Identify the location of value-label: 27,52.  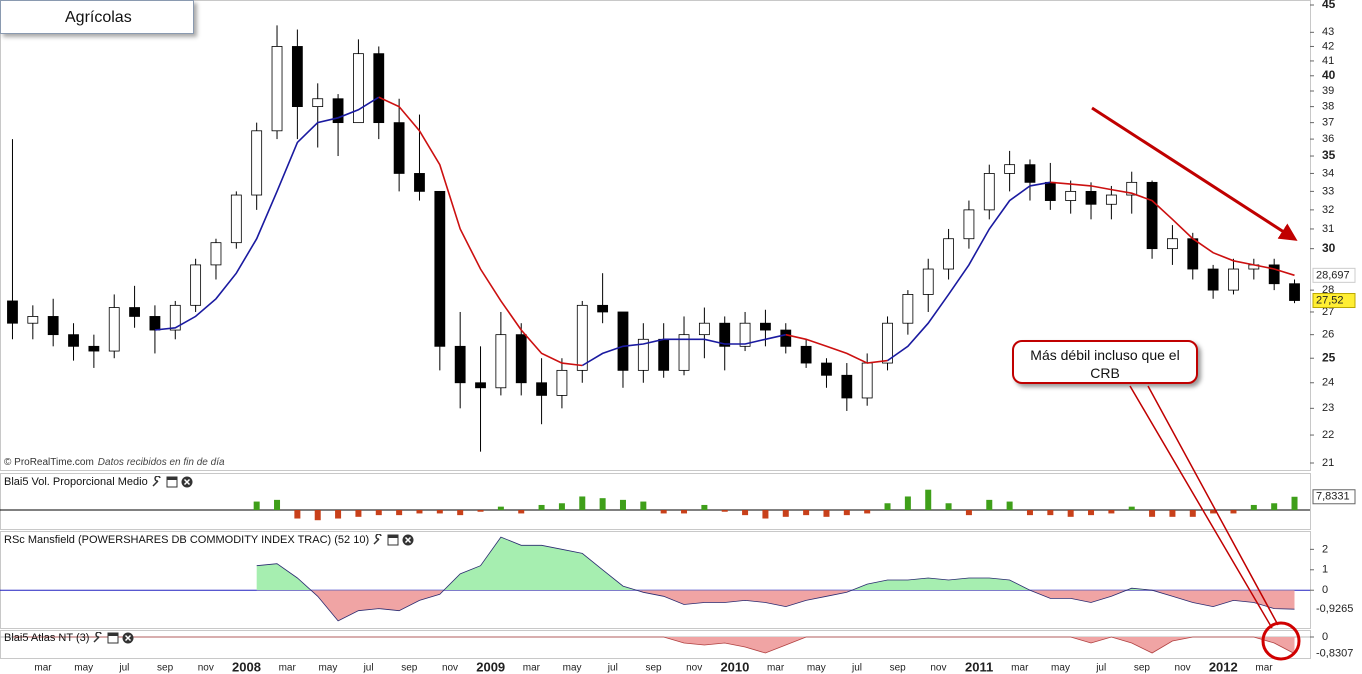
(1330, 300).